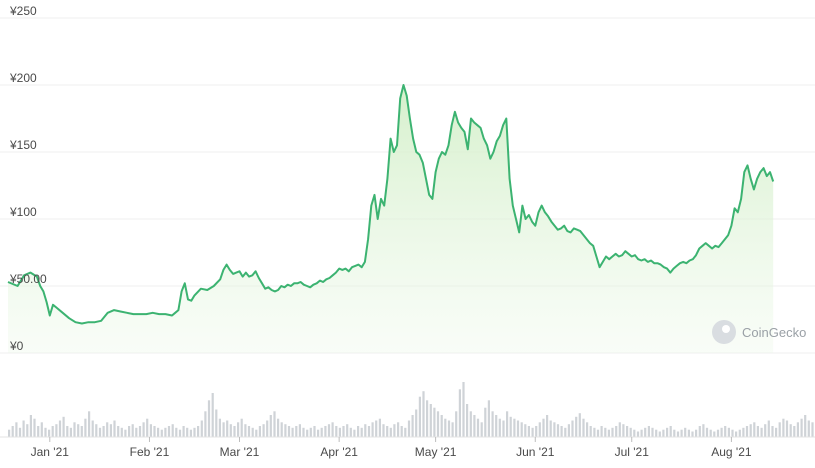  I want to click on y-tick-label: ¥50.00, so click(28, 279).